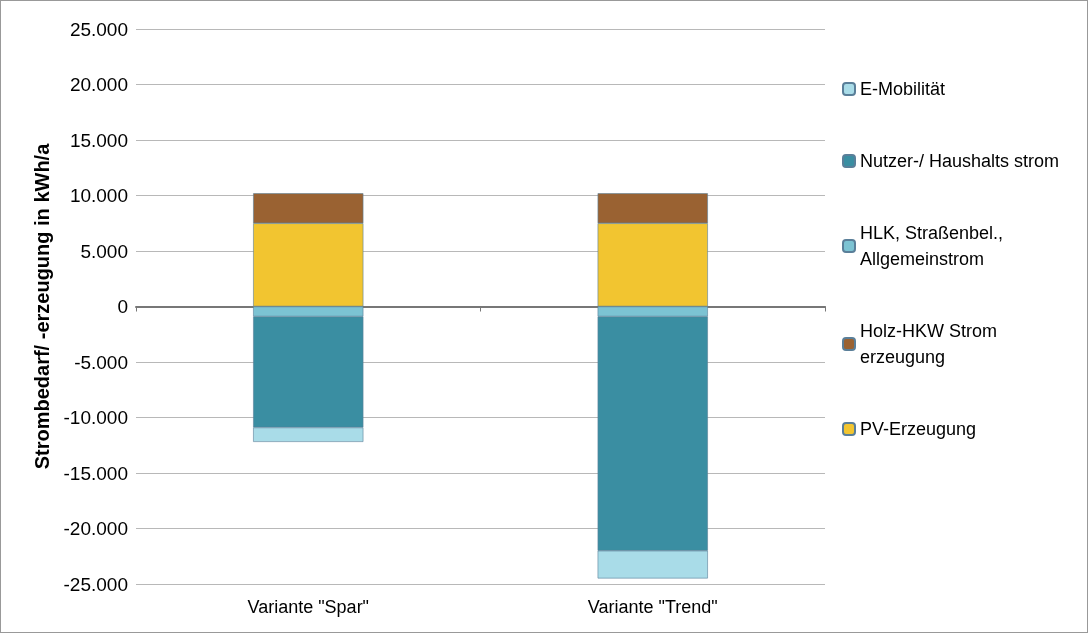 The image size is (1088, 633). Describe the element at coordinates (95, 528) in the screenshot. I see `y-tick-label: -20.000` at that location.